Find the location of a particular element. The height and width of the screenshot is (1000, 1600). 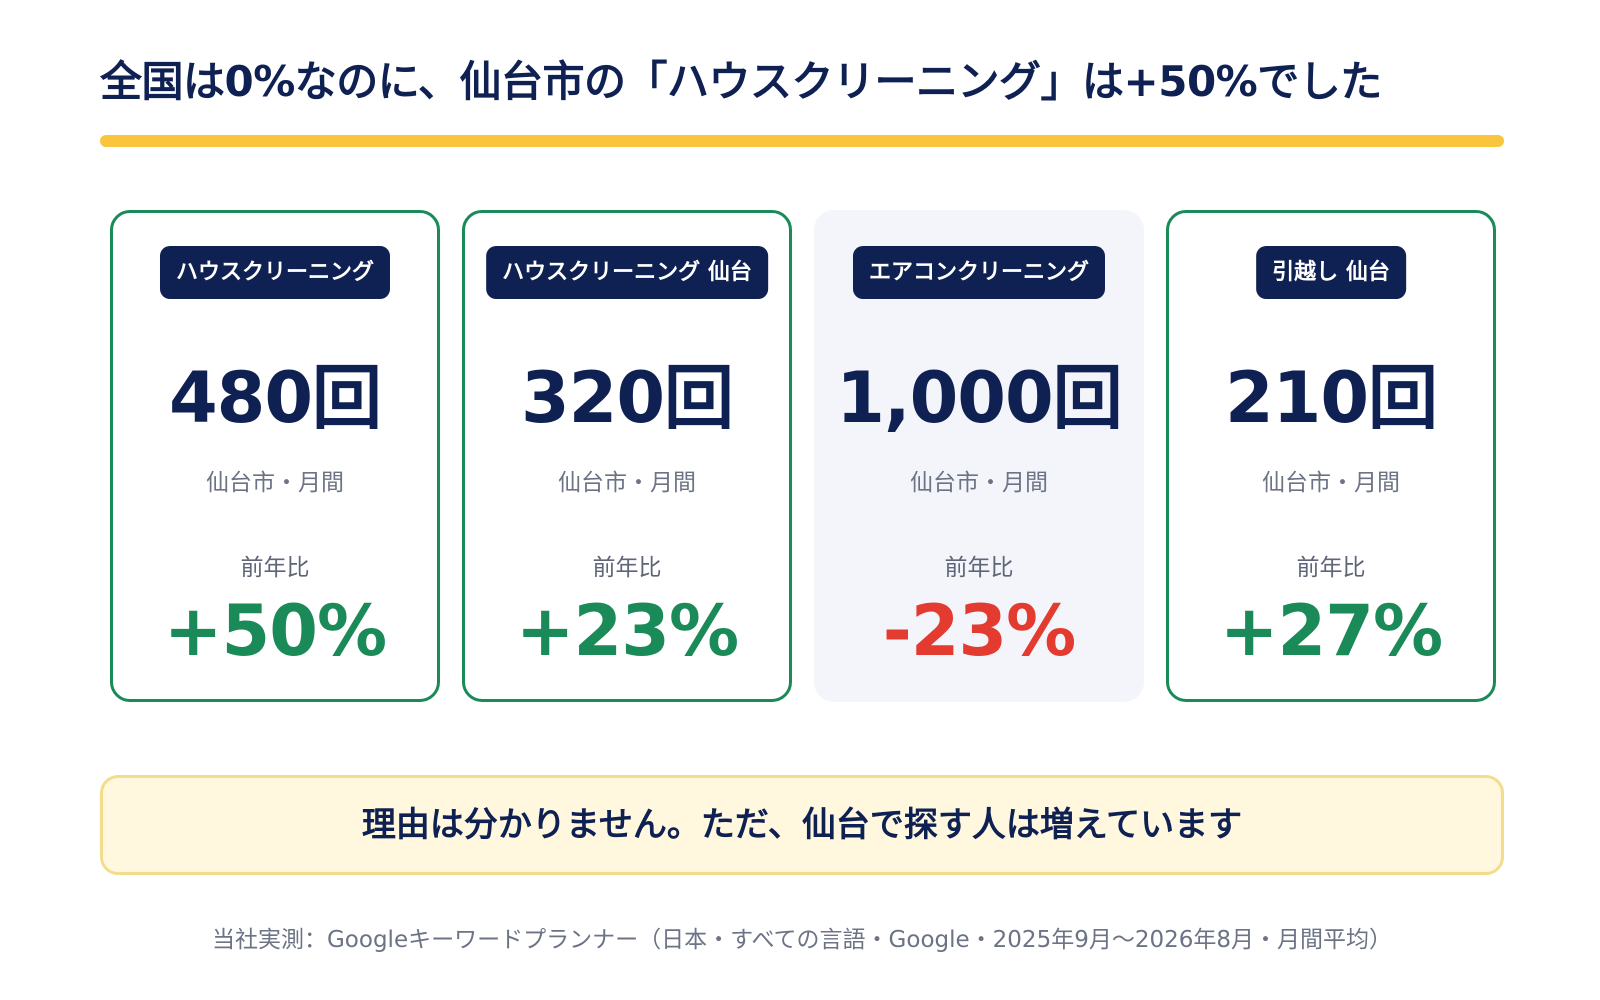

search-volume: 320回 is located at coordinates (627, 398).